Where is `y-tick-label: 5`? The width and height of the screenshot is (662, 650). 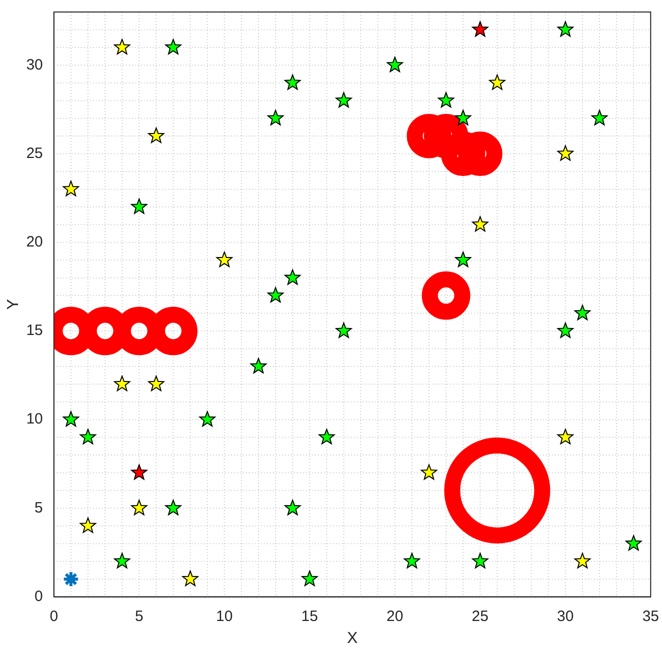
y-tick-label: 5 is located at coordinates (38, 507).